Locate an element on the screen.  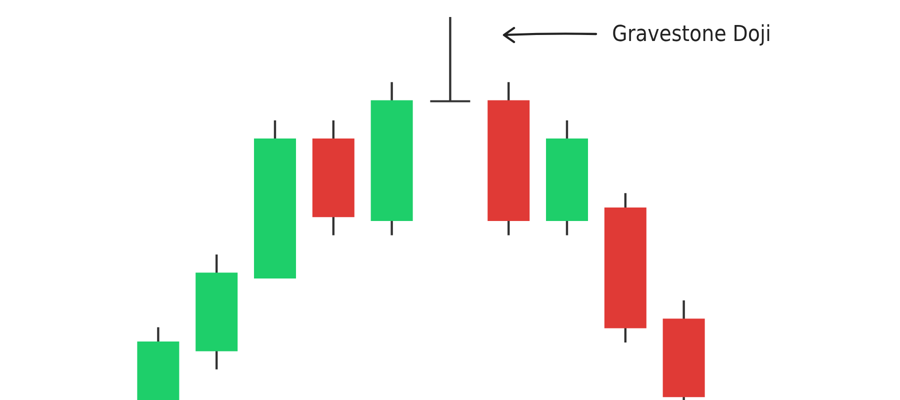
candlestick is located at coordinates (450, 59).